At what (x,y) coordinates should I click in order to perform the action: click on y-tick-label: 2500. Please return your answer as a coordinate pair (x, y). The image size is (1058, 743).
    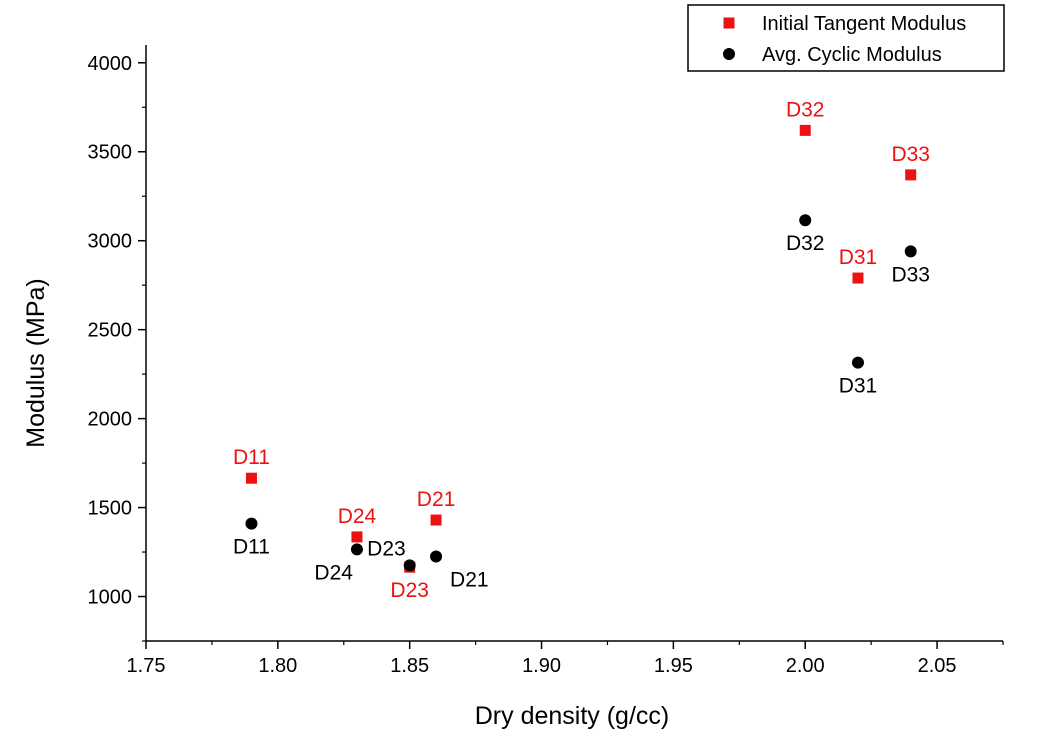
    Looking at the image, I should click on (110, 331).